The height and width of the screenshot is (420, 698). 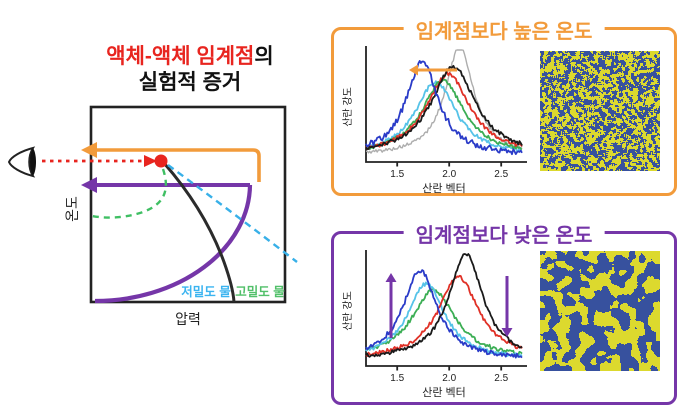 What do you see at coordinates (391, 277) in the screenshot?
I see `shift-arrowhead-up` at bounding box center [391, 277].